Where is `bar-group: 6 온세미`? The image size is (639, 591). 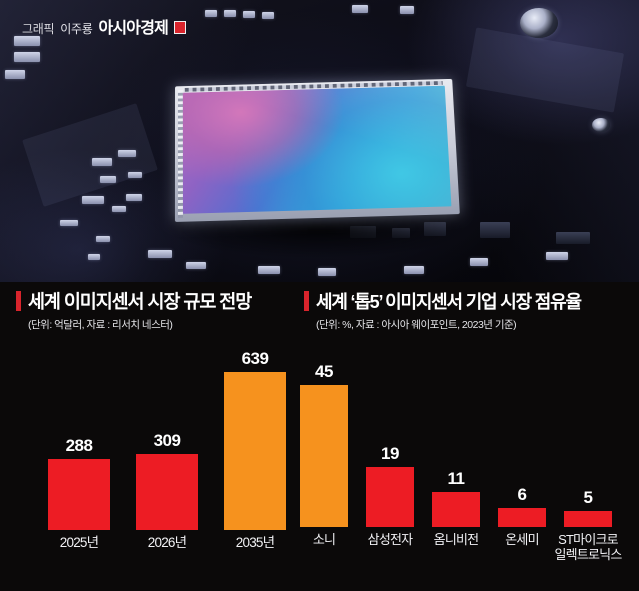
bar-group: 6 온세미 is located at coordinates (522, 436).